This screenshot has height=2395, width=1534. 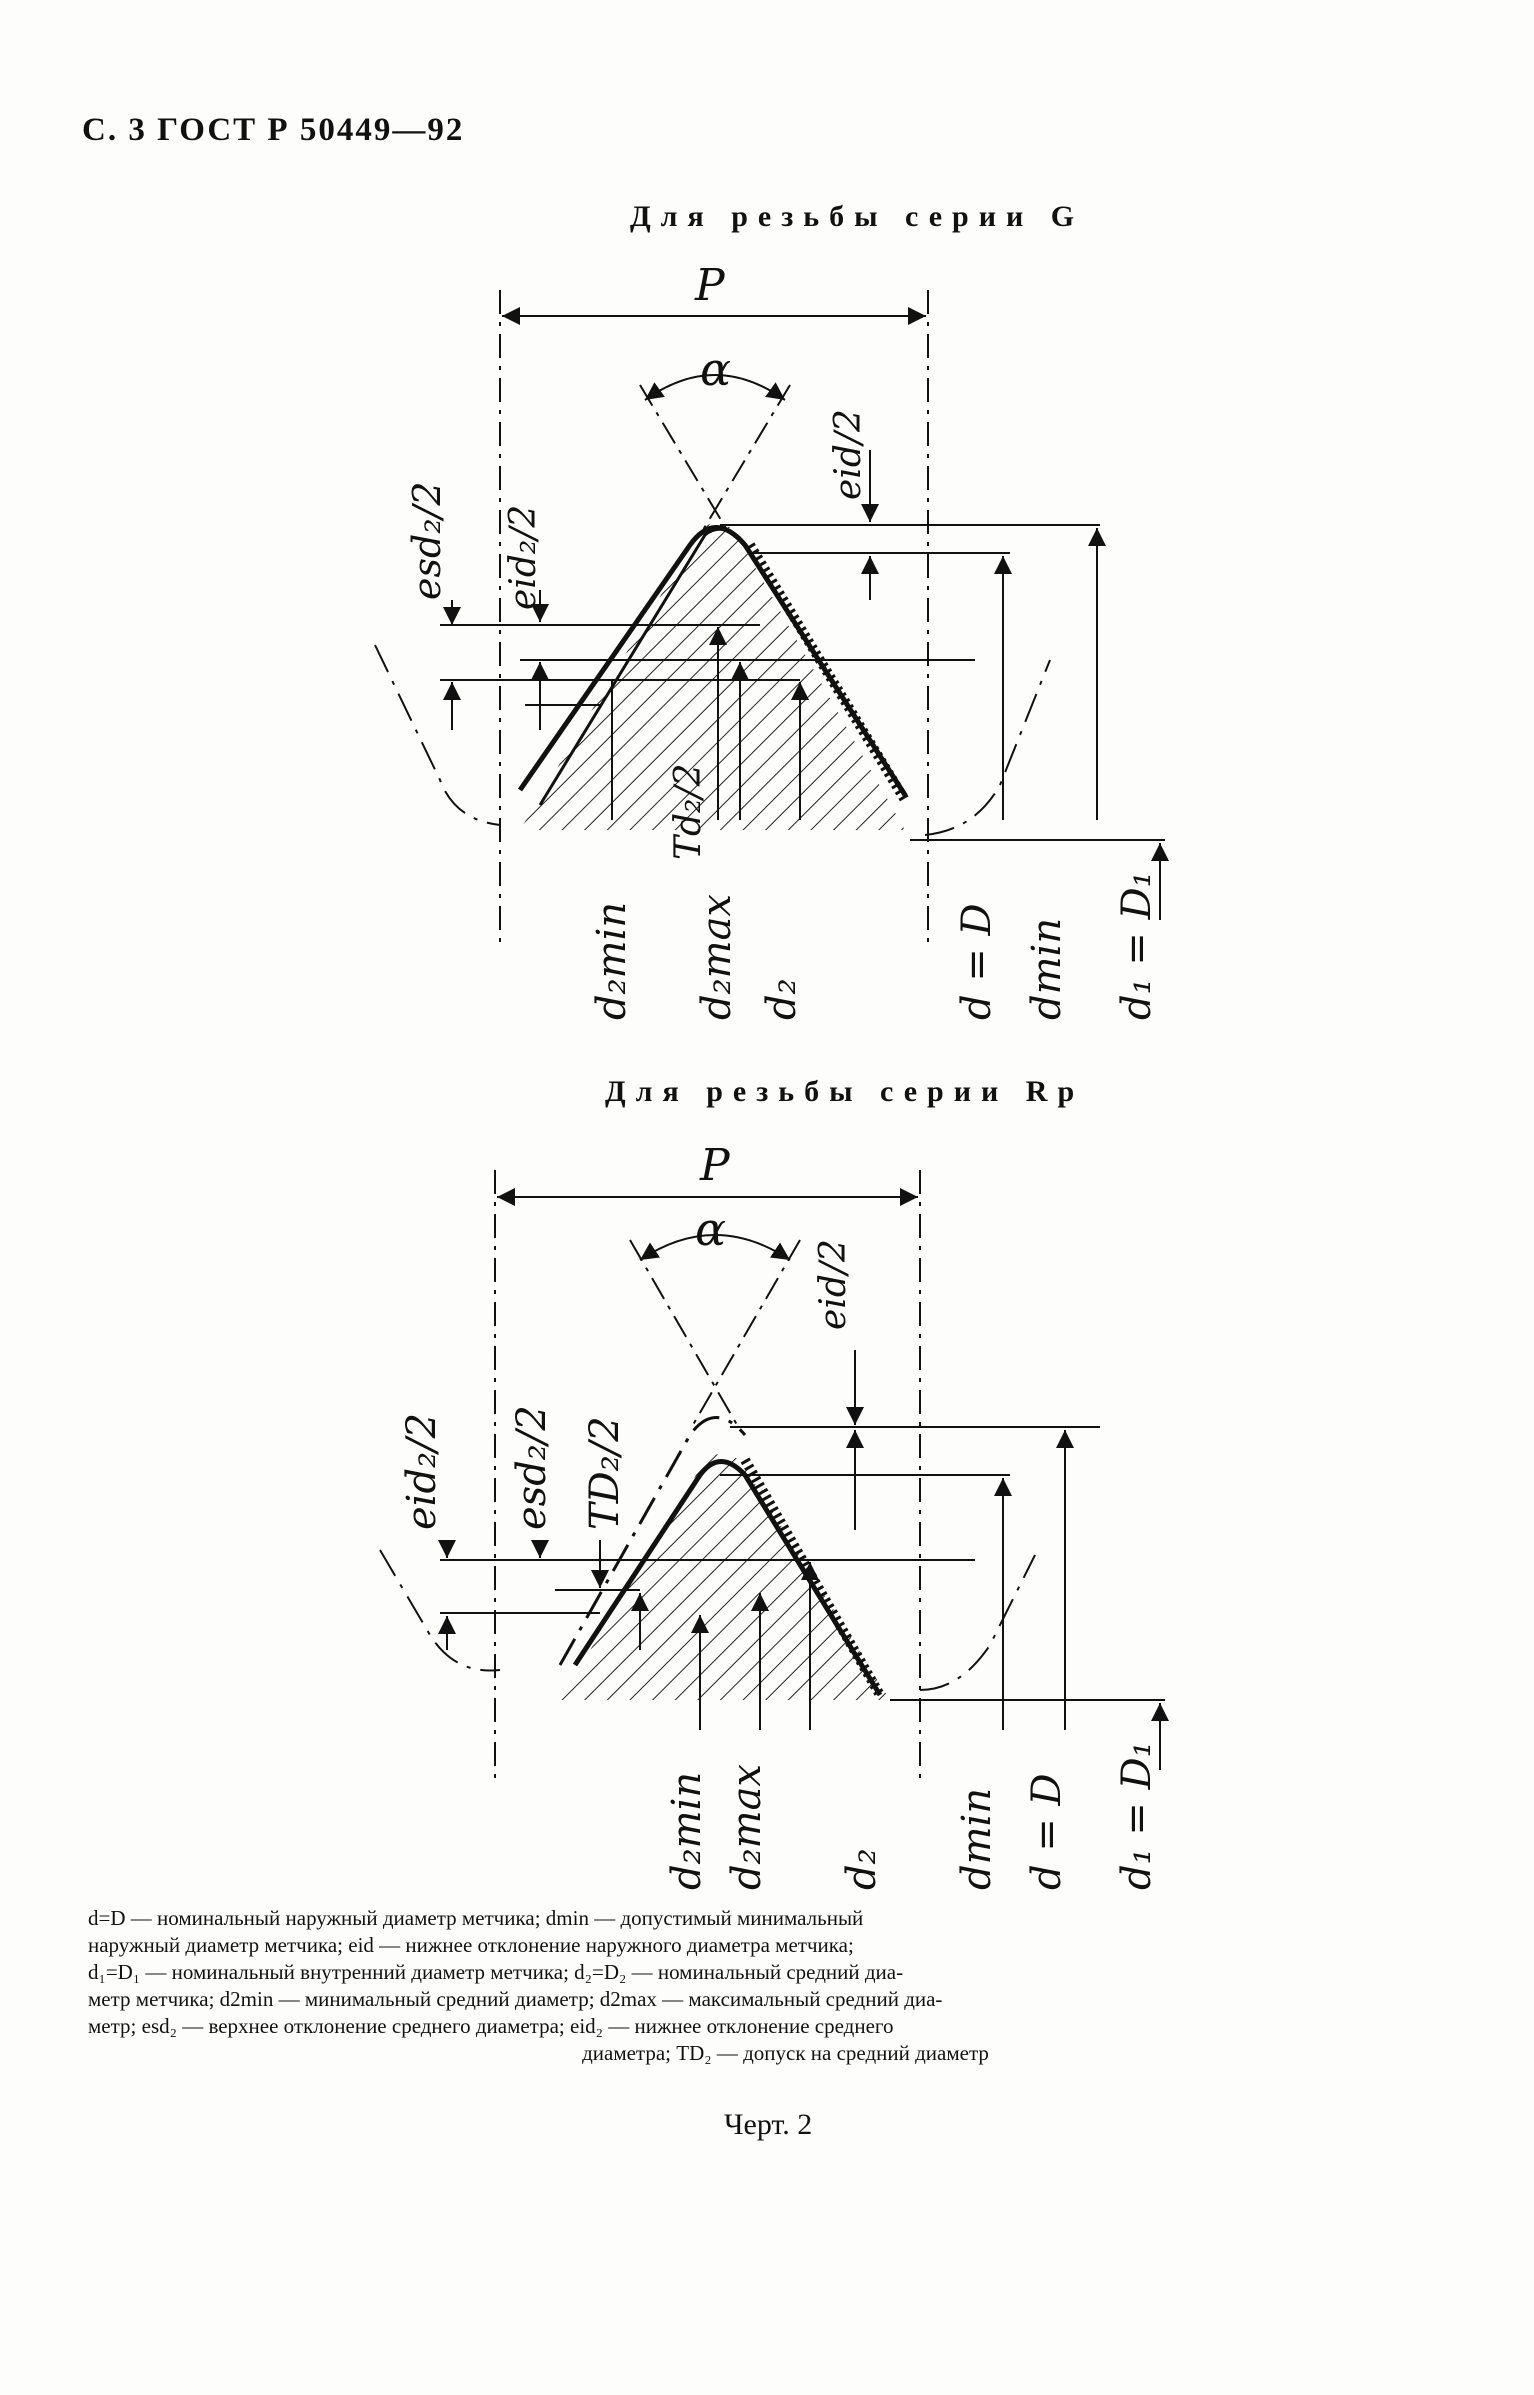 I want to click on page-header: С. 3 ГОСТ Р 50449—92, so click(x=273, y=130).